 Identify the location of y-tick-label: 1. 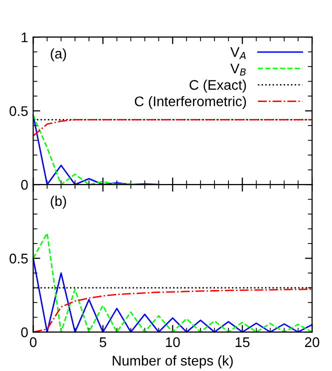
(25, 37).